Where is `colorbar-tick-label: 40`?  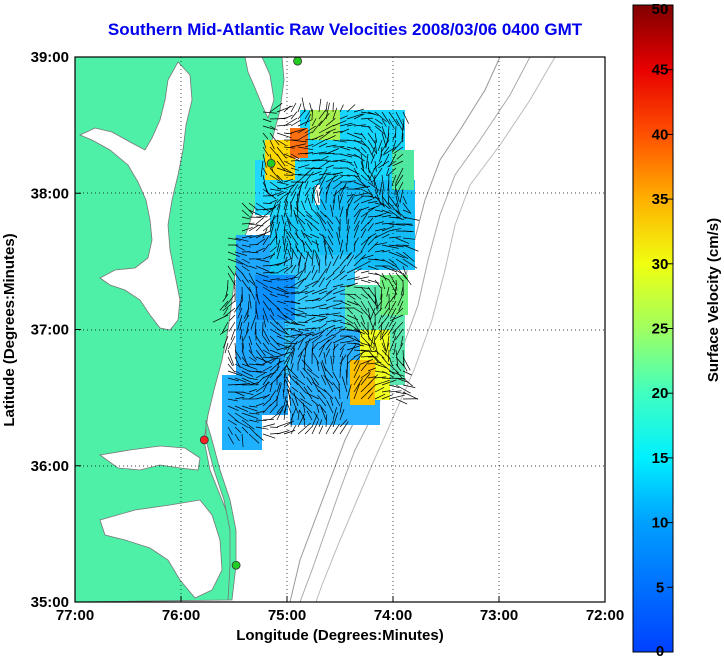 colorbar-tick-label: 40 is located at coordinates (660, 134).